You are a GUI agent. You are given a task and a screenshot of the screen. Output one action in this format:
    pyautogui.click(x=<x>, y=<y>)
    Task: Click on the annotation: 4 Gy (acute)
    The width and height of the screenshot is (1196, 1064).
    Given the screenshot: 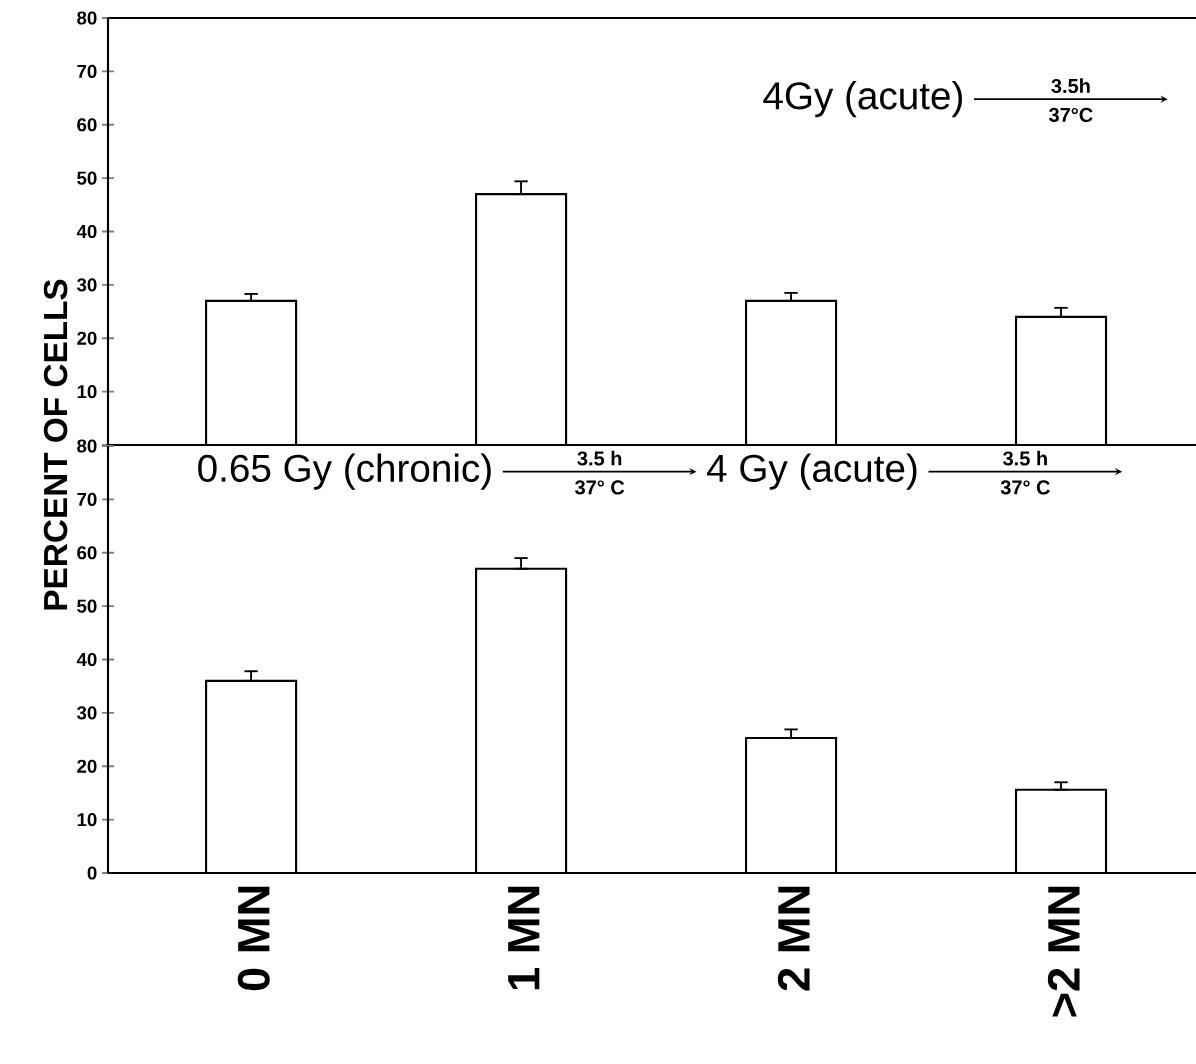 What is the action you would take?
    pyautogui.click(x=812, y=471)
    